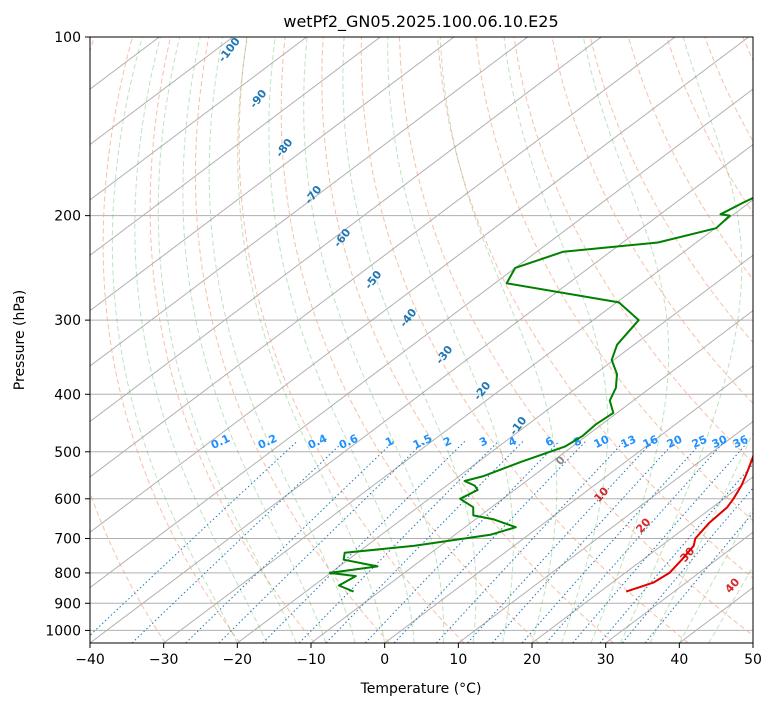 This screenshot has height=708, width=775. What do you see at coordinates (90, 660) in the screenshot?
I see `x-tick-label: −40` at bounding box center [90, 660].